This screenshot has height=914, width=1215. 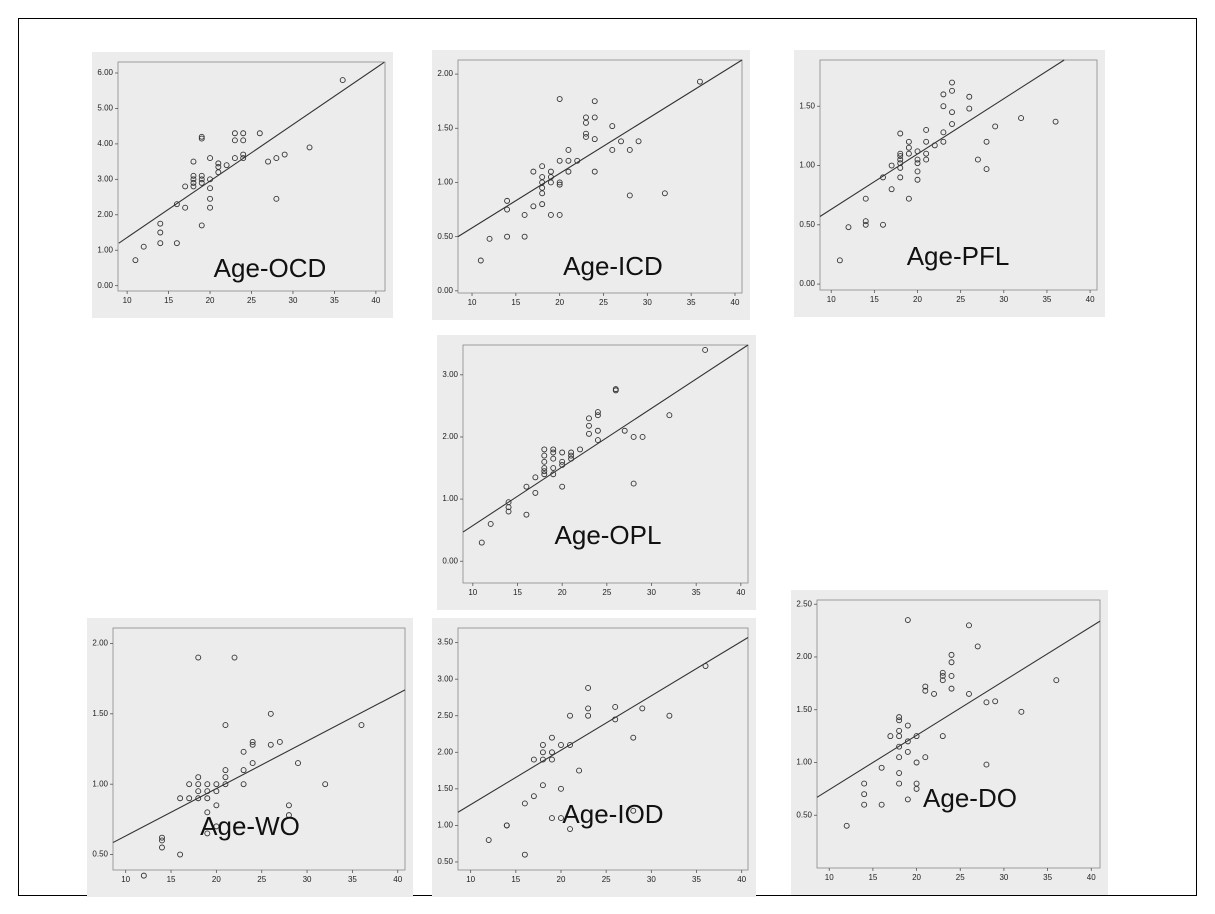 What do you see at coordinates (445, 236) in the screenshot?
I see `y-tick-label: 0.50` at bounding box center [445, 236].